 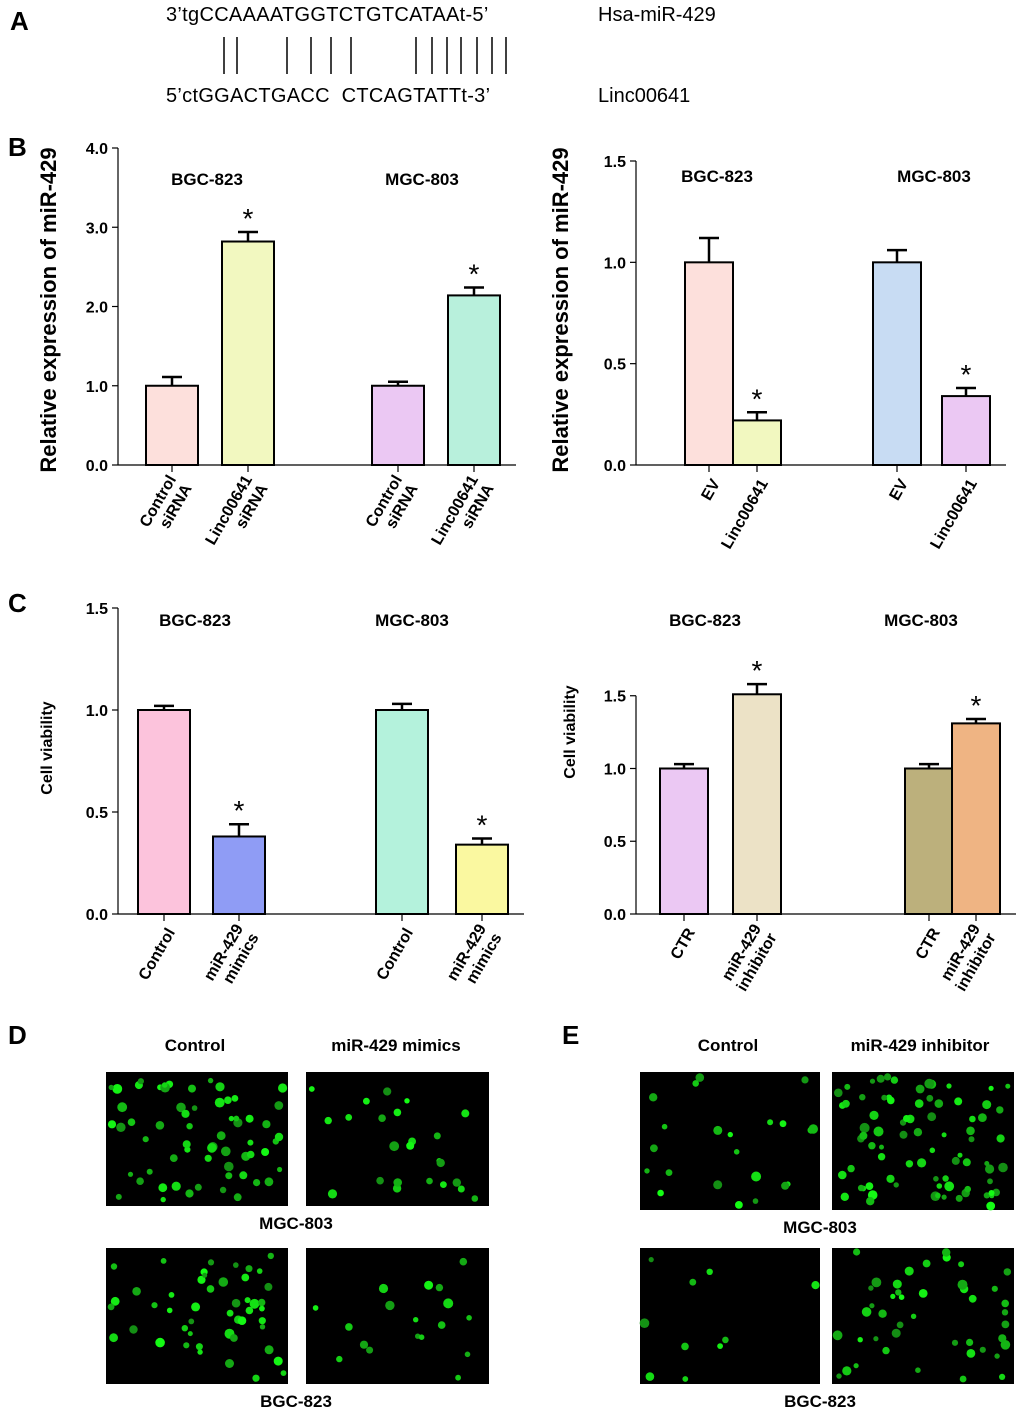 What do you see at coordinates (474, 956) in the screenshot?
I see `category-label: miR-429mimics` at bounding box center [474, 956].